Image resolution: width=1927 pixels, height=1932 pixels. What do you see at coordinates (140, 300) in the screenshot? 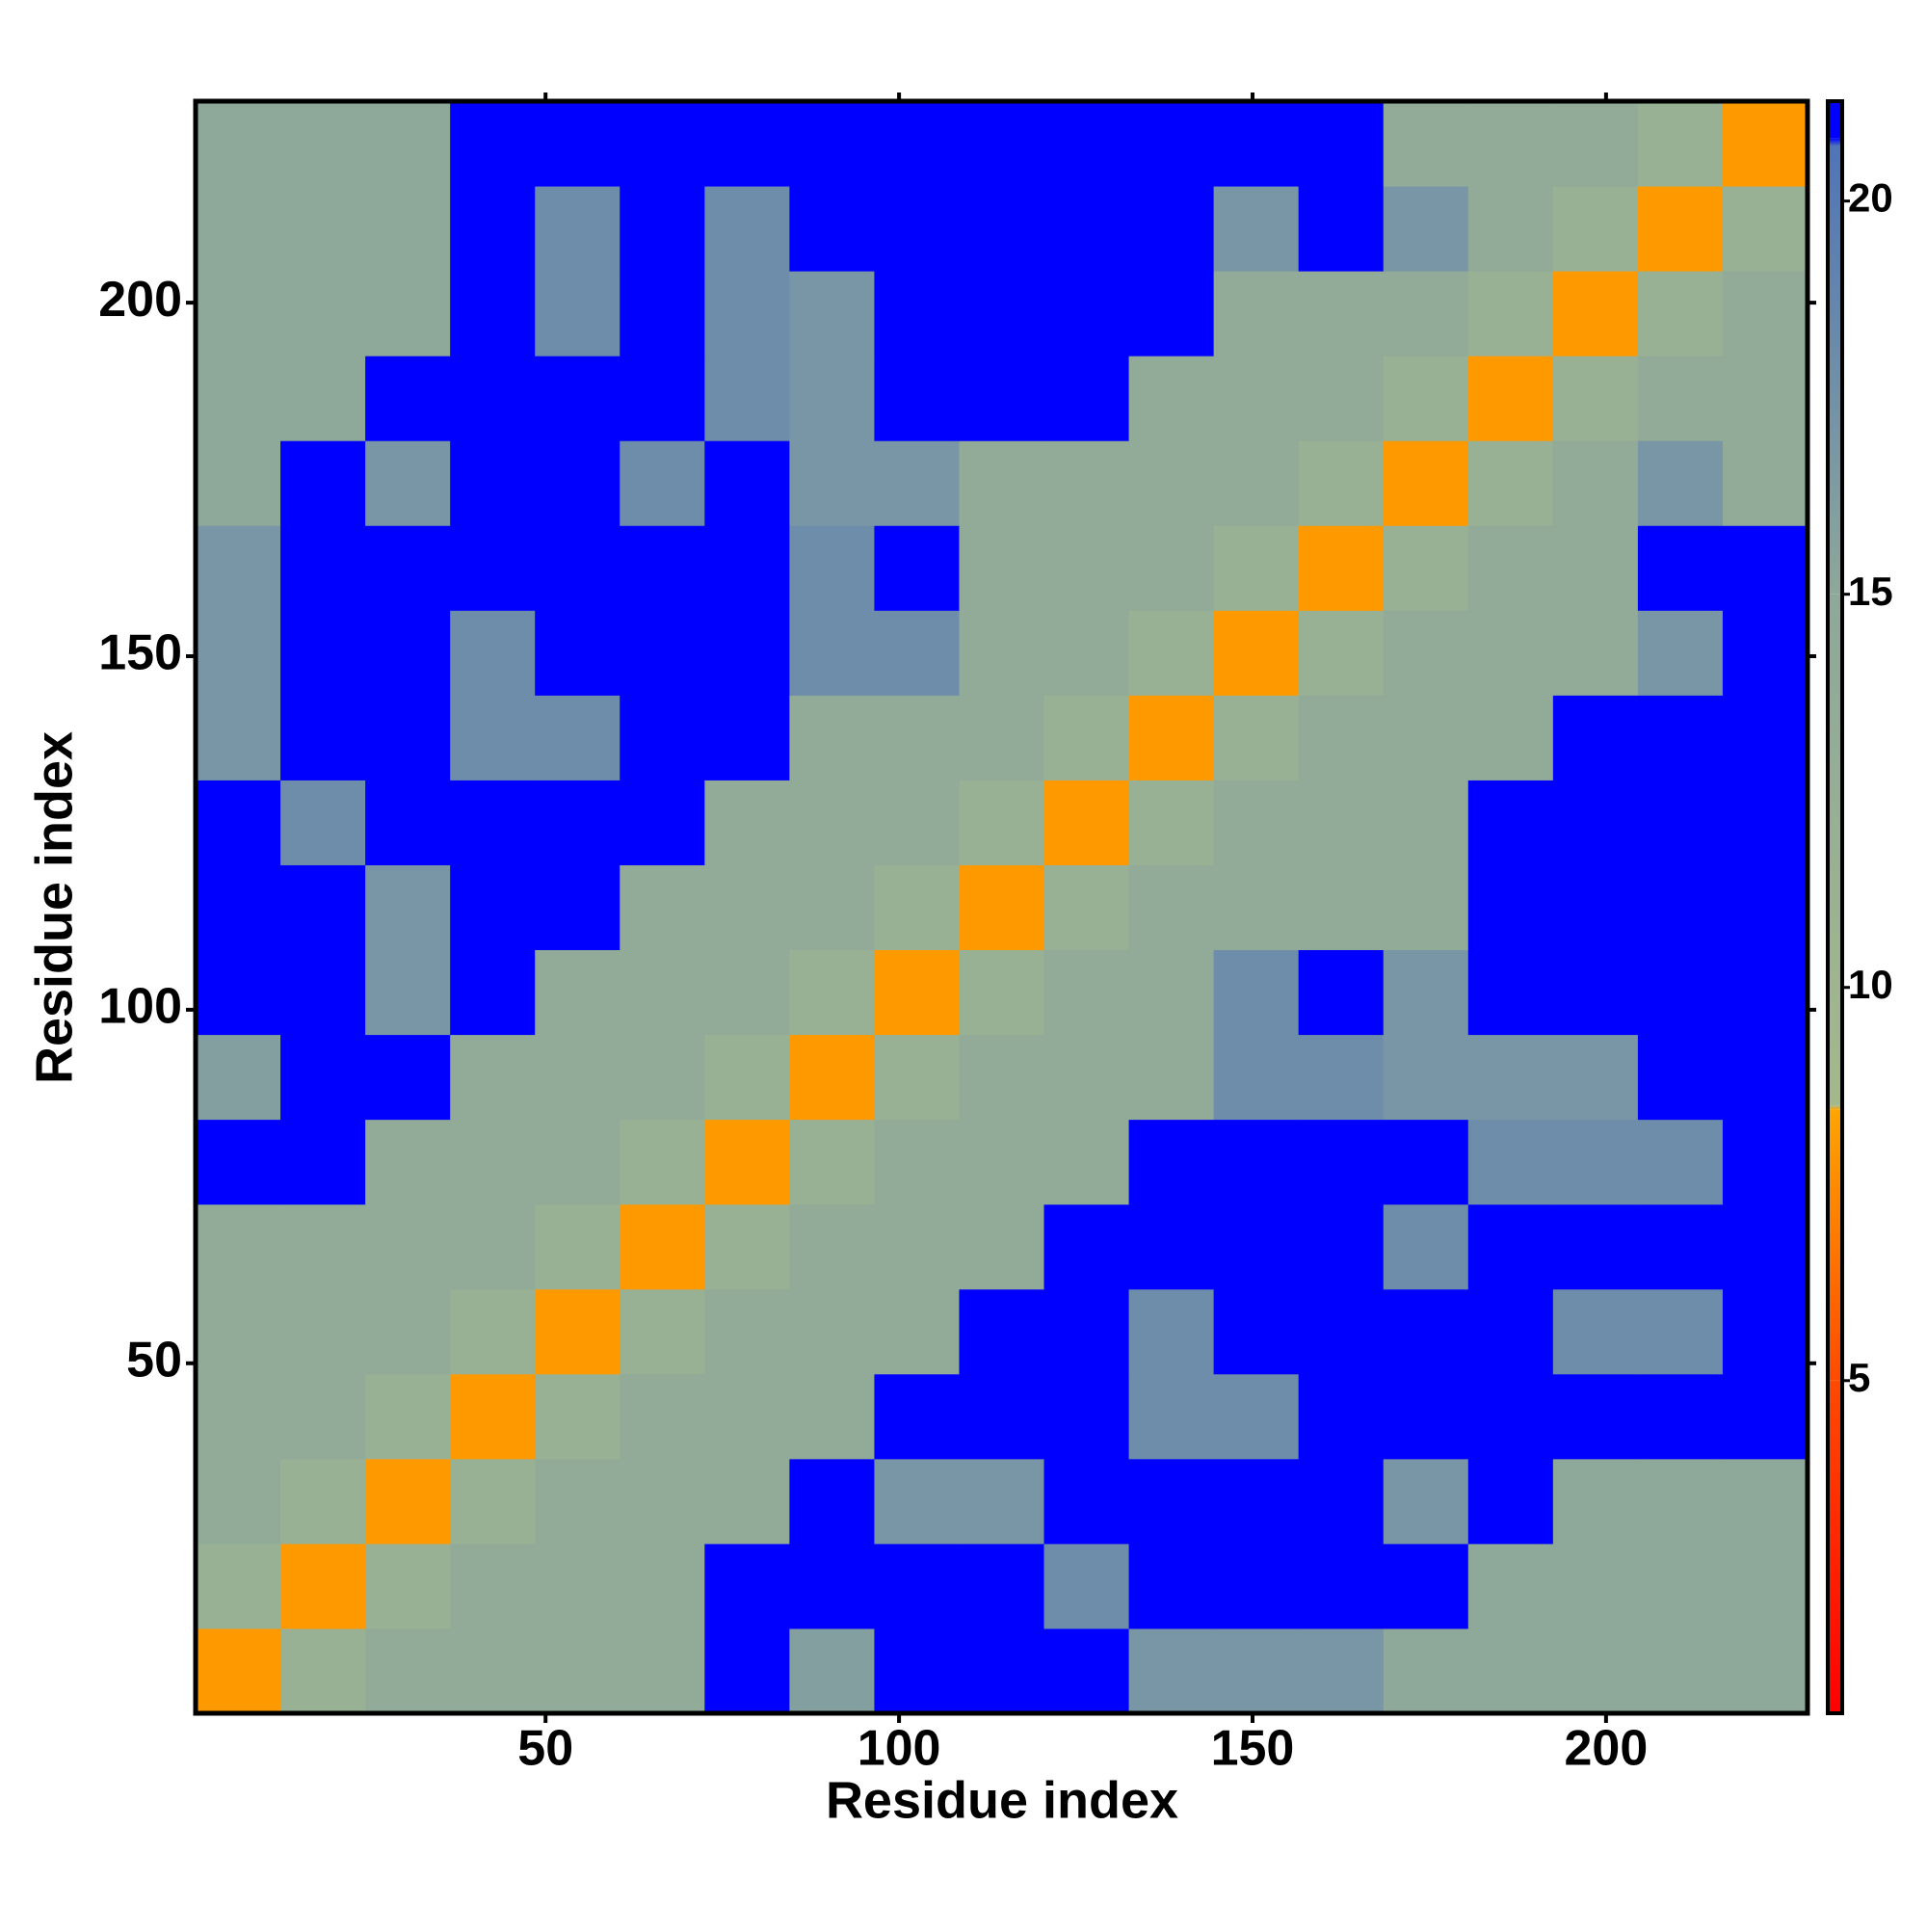
I see `y-tick-label: 200` at bounding box center [140, 300].